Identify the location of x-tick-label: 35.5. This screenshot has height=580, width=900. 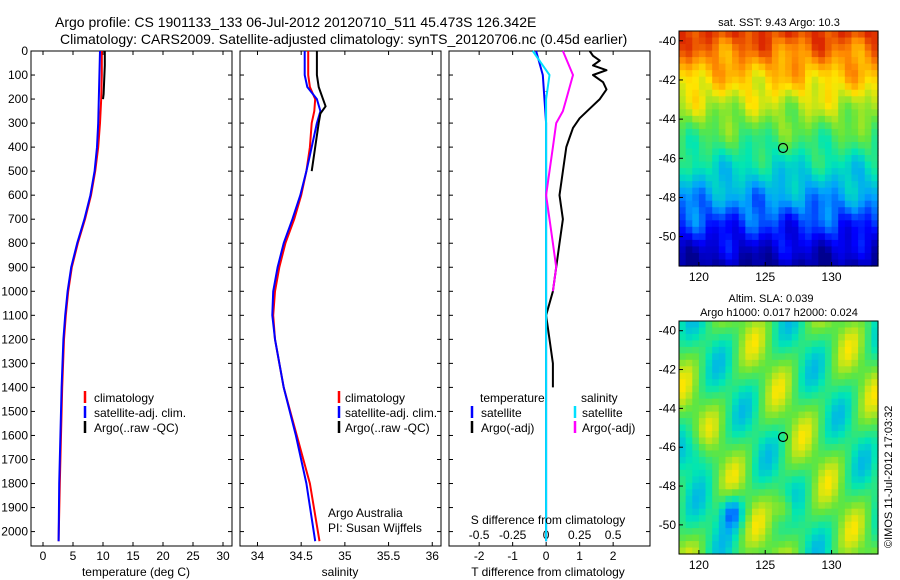
(389, 556).